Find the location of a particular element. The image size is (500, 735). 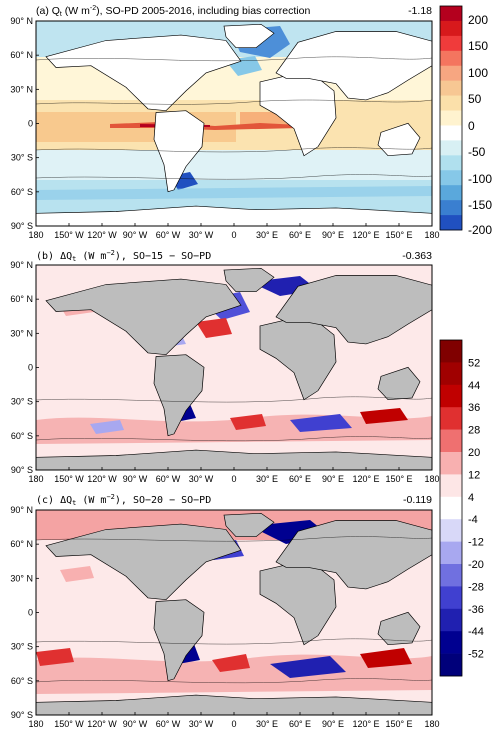

panel-b-global-mean: -0.363 is located at coordinates (417, 256).